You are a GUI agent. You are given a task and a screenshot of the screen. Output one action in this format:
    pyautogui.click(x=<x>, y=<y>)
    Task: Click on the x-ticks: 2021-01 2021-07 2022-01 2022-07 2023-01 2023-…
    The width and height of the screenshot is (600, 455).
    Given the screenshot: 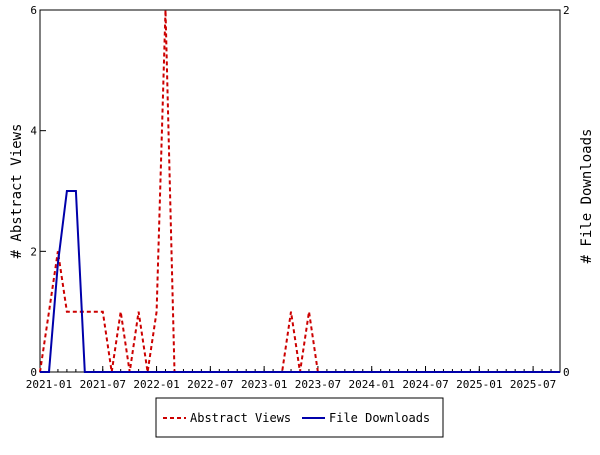 What is the action you would take?
    pyautogui.click(x=291, y=378)
    